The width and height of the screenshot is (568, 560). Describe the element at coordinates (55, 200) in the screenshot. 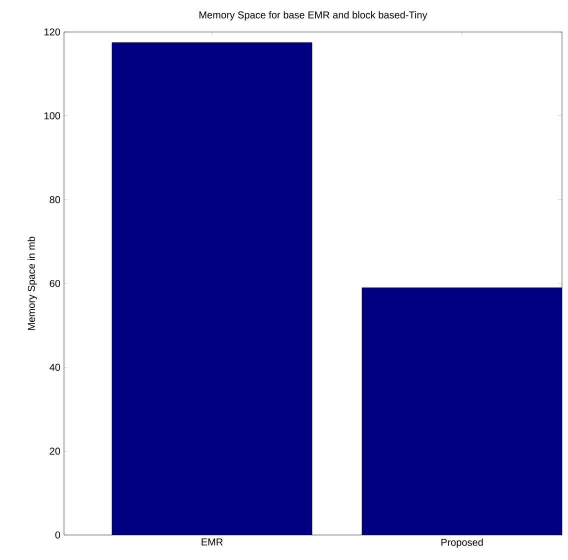

I see `y-tick-label: 80` at that location.